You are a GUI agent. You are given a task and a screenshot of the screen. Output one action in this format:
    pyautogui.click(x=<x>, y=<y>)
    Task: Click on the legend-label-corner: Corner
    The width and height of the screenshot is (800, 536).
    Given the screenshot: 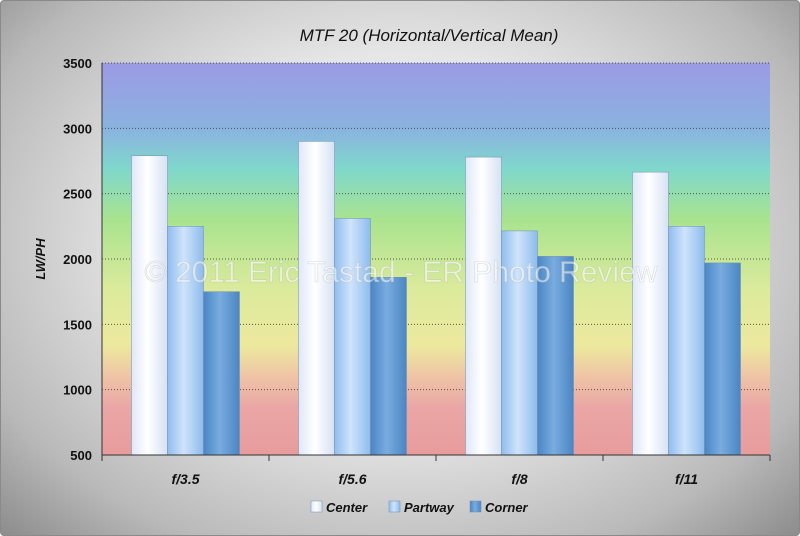 What is the action you would take?
    pyautogui.click(x=507, y=507)
    